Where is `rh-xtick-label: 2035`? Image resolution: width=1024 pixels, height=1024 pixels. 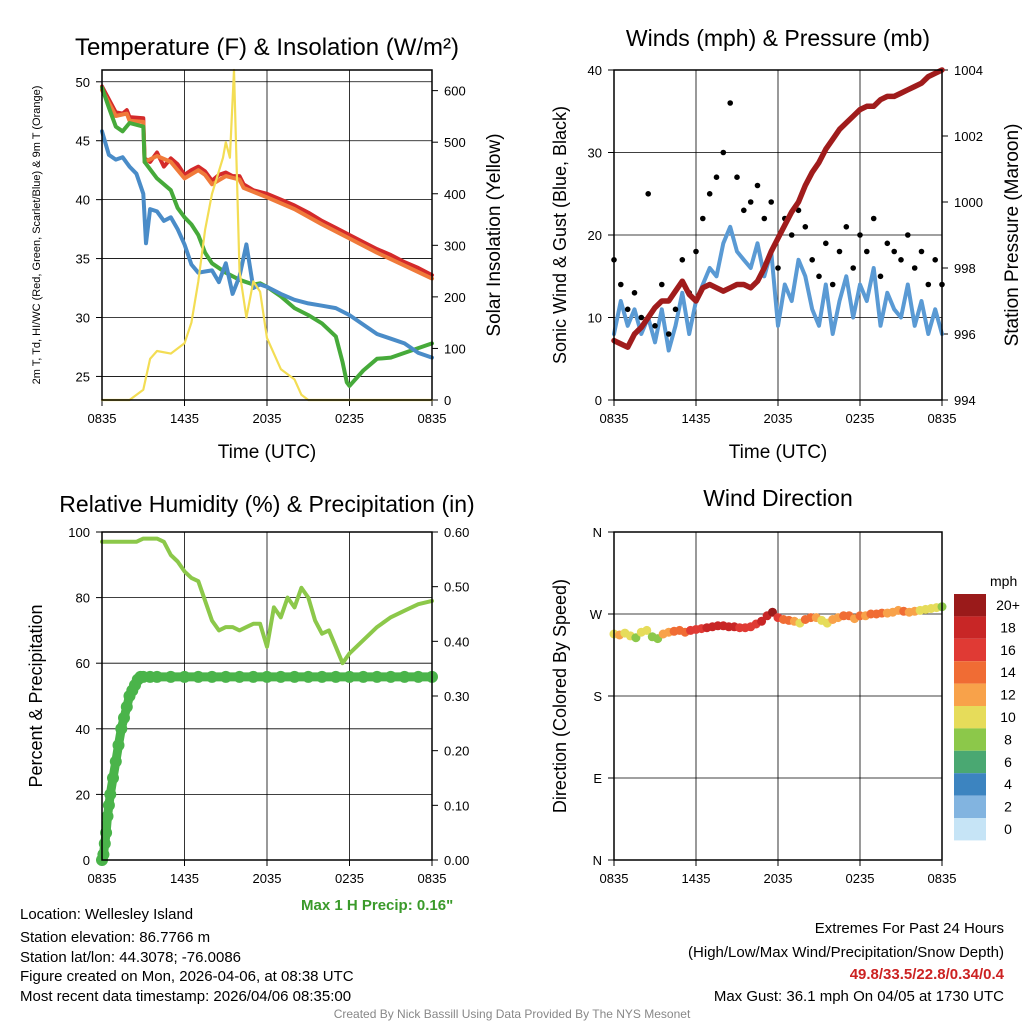 rh-xtick-label: 2035 is located at coordinates (267, 878).